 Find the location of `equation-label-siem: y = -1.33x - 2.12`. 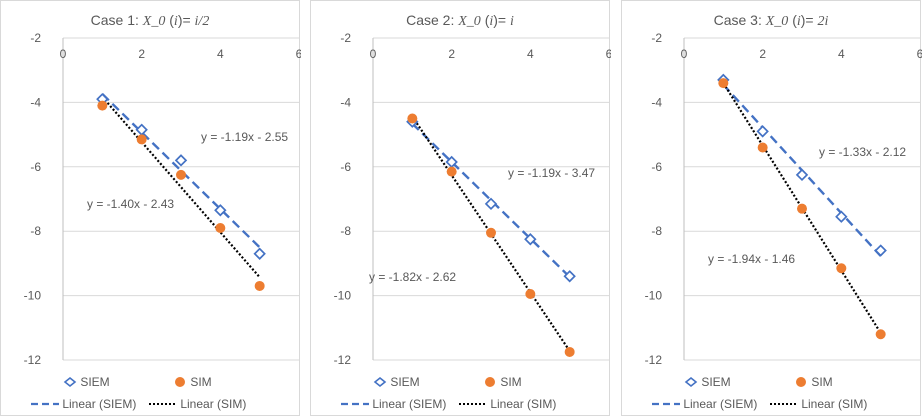

equation-label-siem: y = -1.33x - 2.12 is located at coordinates (862, 152).